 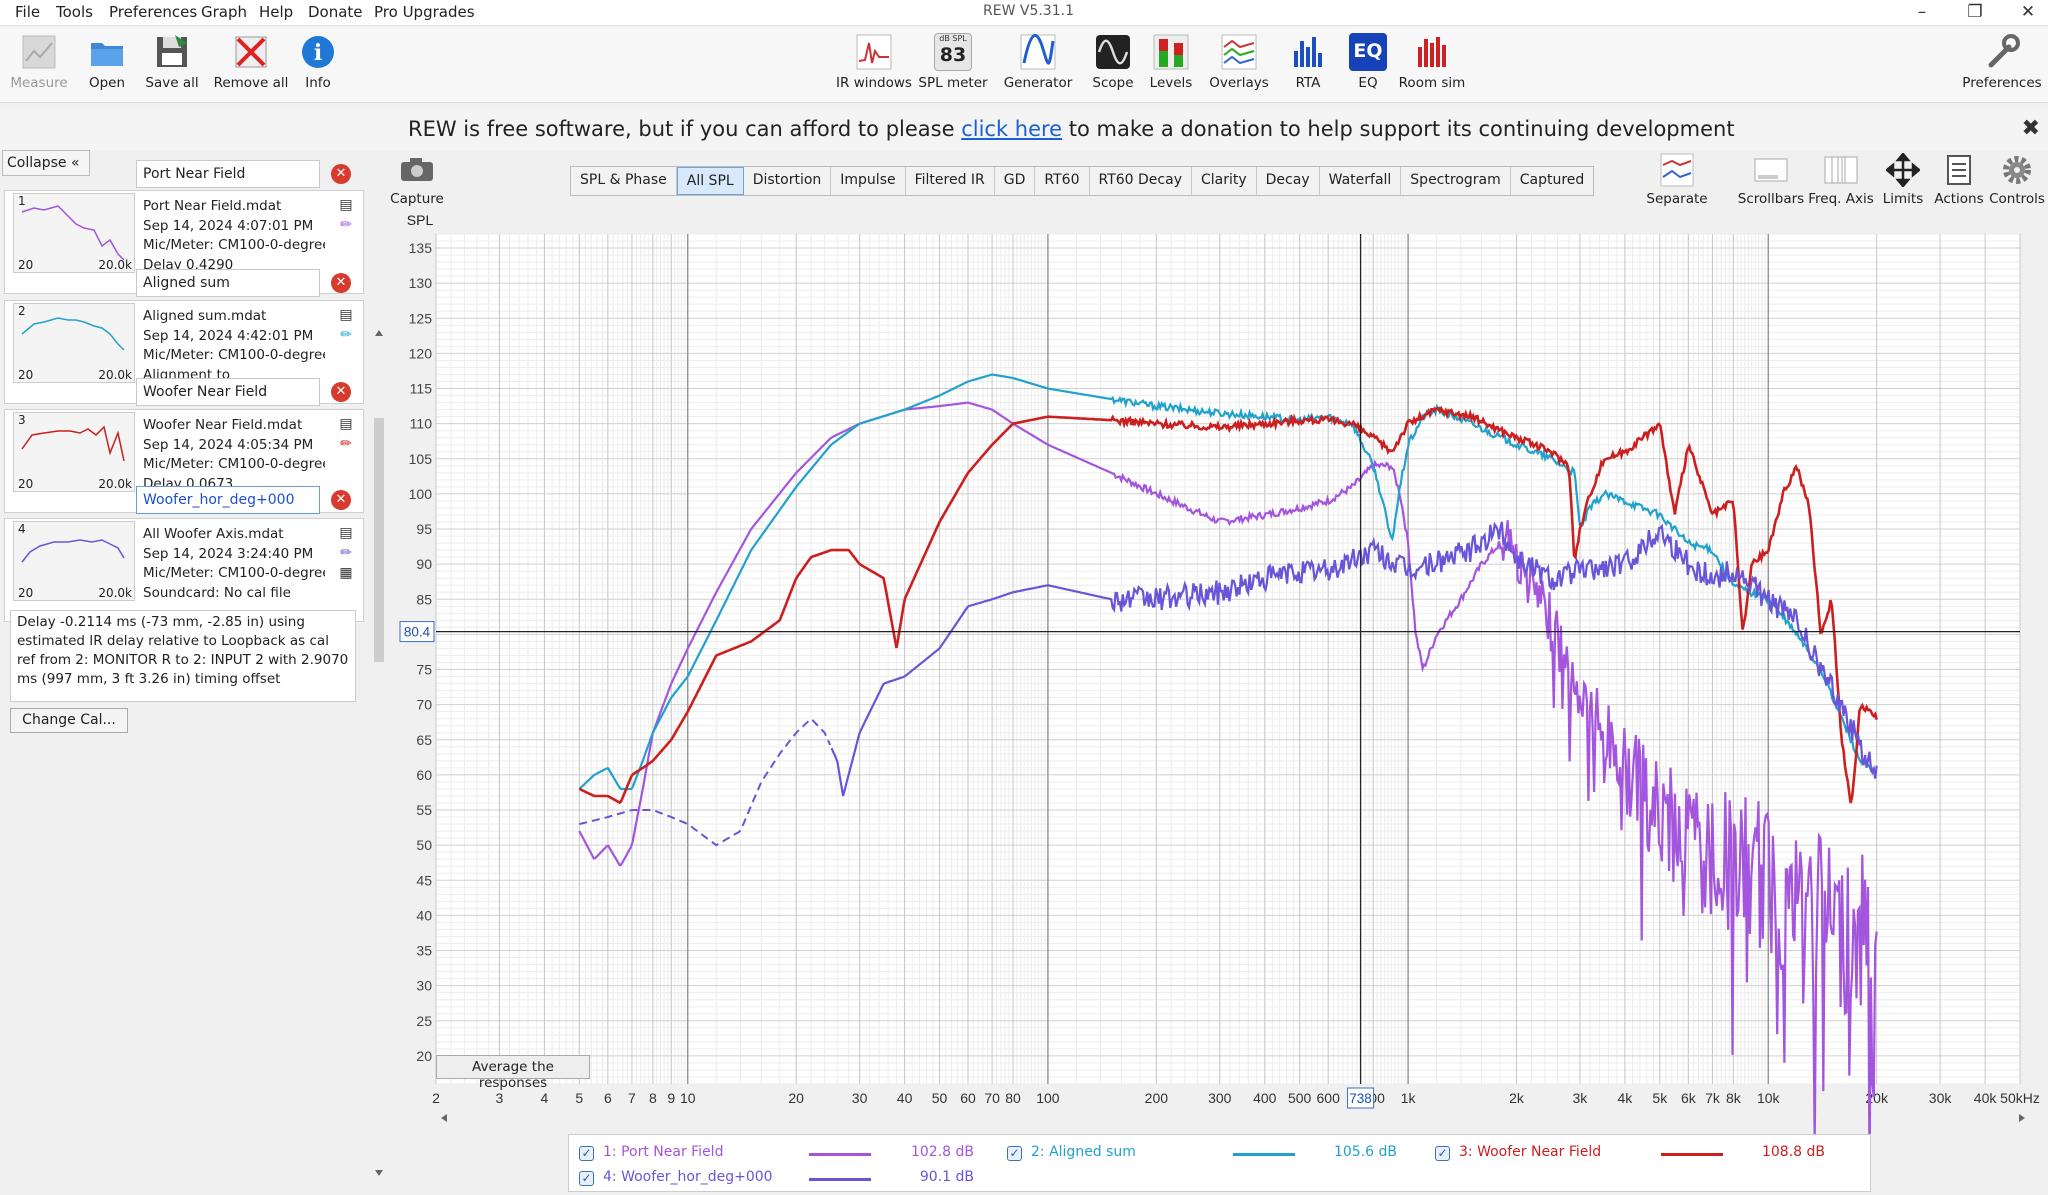 What do you see at coordinates (1308, 62) in the screenshot?
I see `rta-button: RTA` at bounding box center [1308, 62].